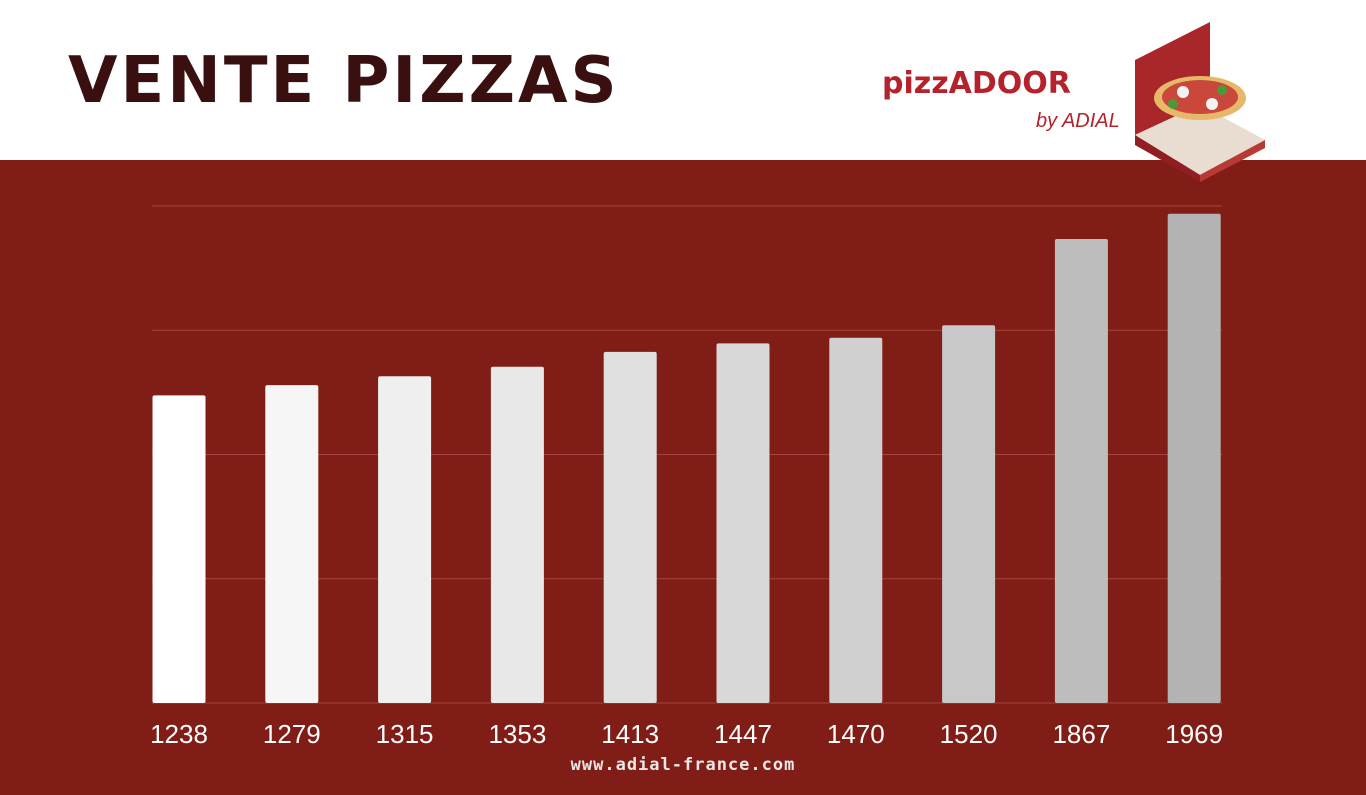  Describe the element at coordinates (1078, 121) in the screenshot. I see `logo-tagline: by ADIAL` at that location.